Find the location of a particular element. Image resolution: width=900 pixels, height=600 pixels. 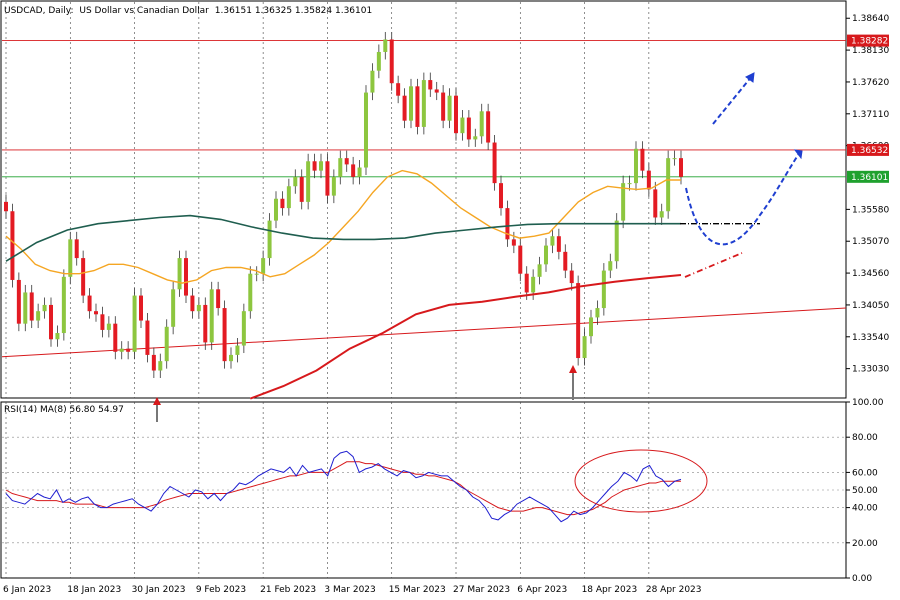

mid-ma-line is located at coordinates (343, 238).